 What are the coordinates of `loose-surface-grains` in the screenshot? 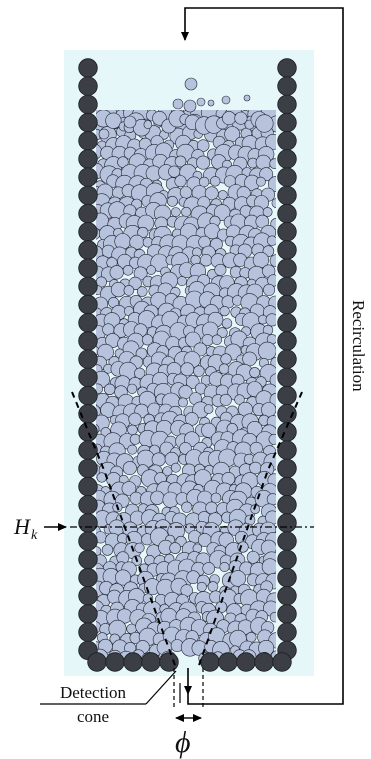 It's located at (174, 108).